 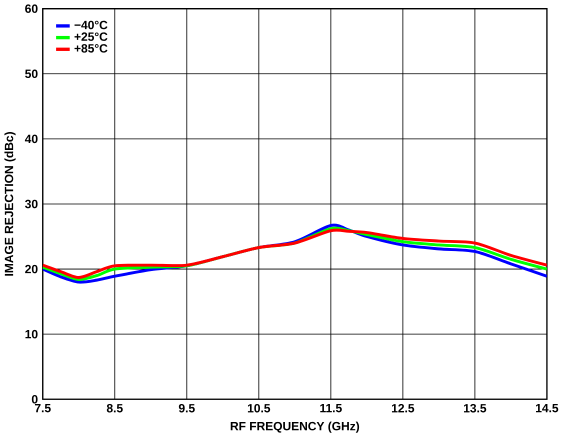 What do you see at coordinates (403, 408) in the screenshot?
I see `x-tick-label: 12.5` at bounding box center [403, 408].